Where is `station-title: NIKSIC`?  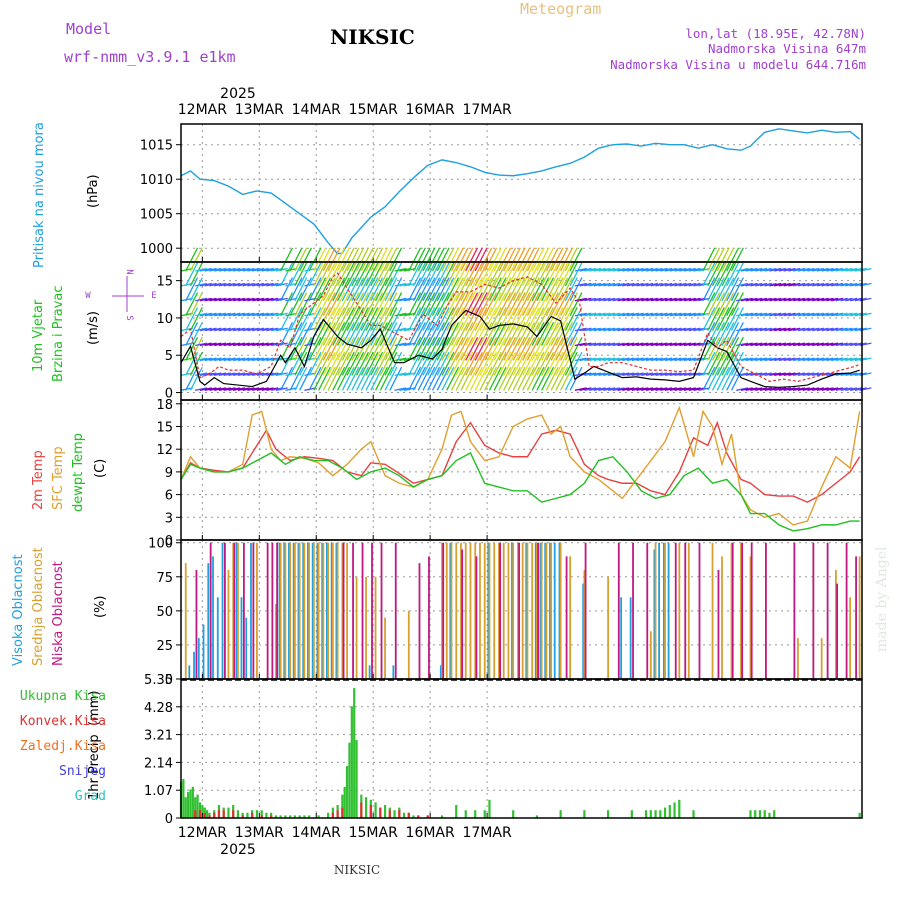 station-title: NIKSIC is located at coordinates (372, 37).